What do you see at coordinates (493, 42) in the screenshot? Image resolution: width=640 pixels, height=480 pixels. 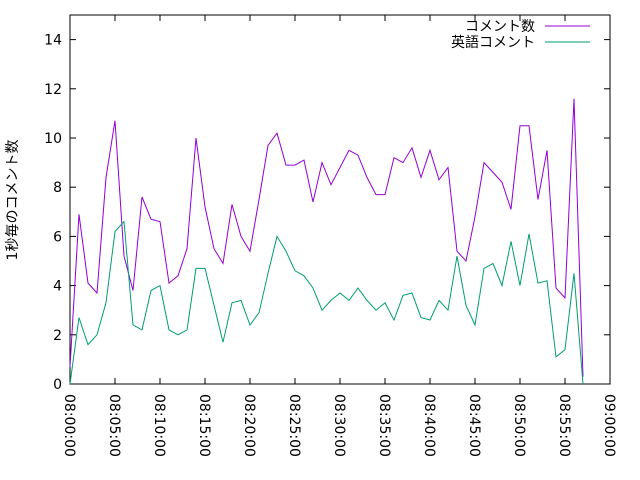 I see `legend-label: 英語コメント` at bounding box center [493, 42].